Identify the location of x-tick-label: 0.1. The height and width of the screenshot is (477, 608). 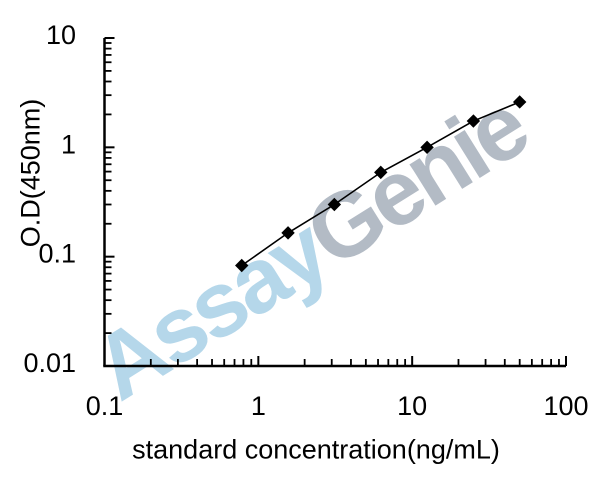
(105, 406).